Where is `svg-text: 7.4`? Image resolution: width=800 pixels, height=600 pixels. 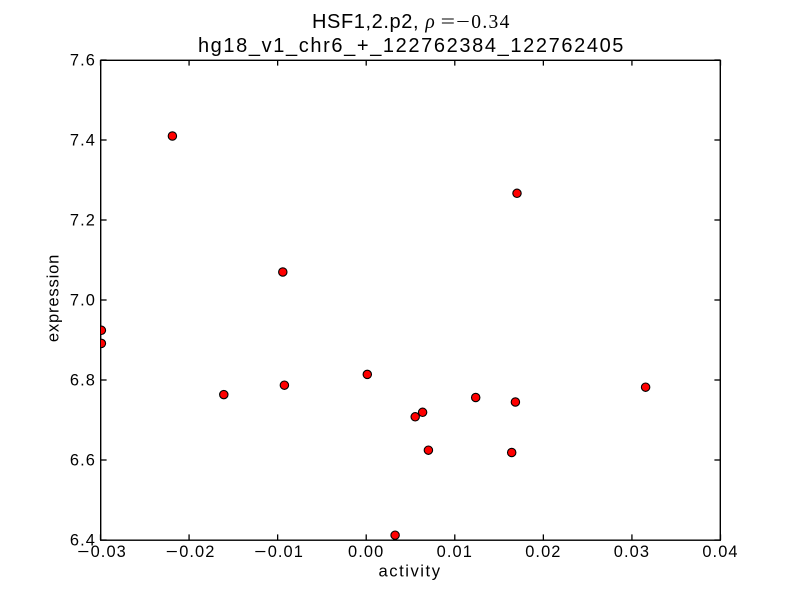 svg-text: 7.4 is located at coordinates (83, 141).